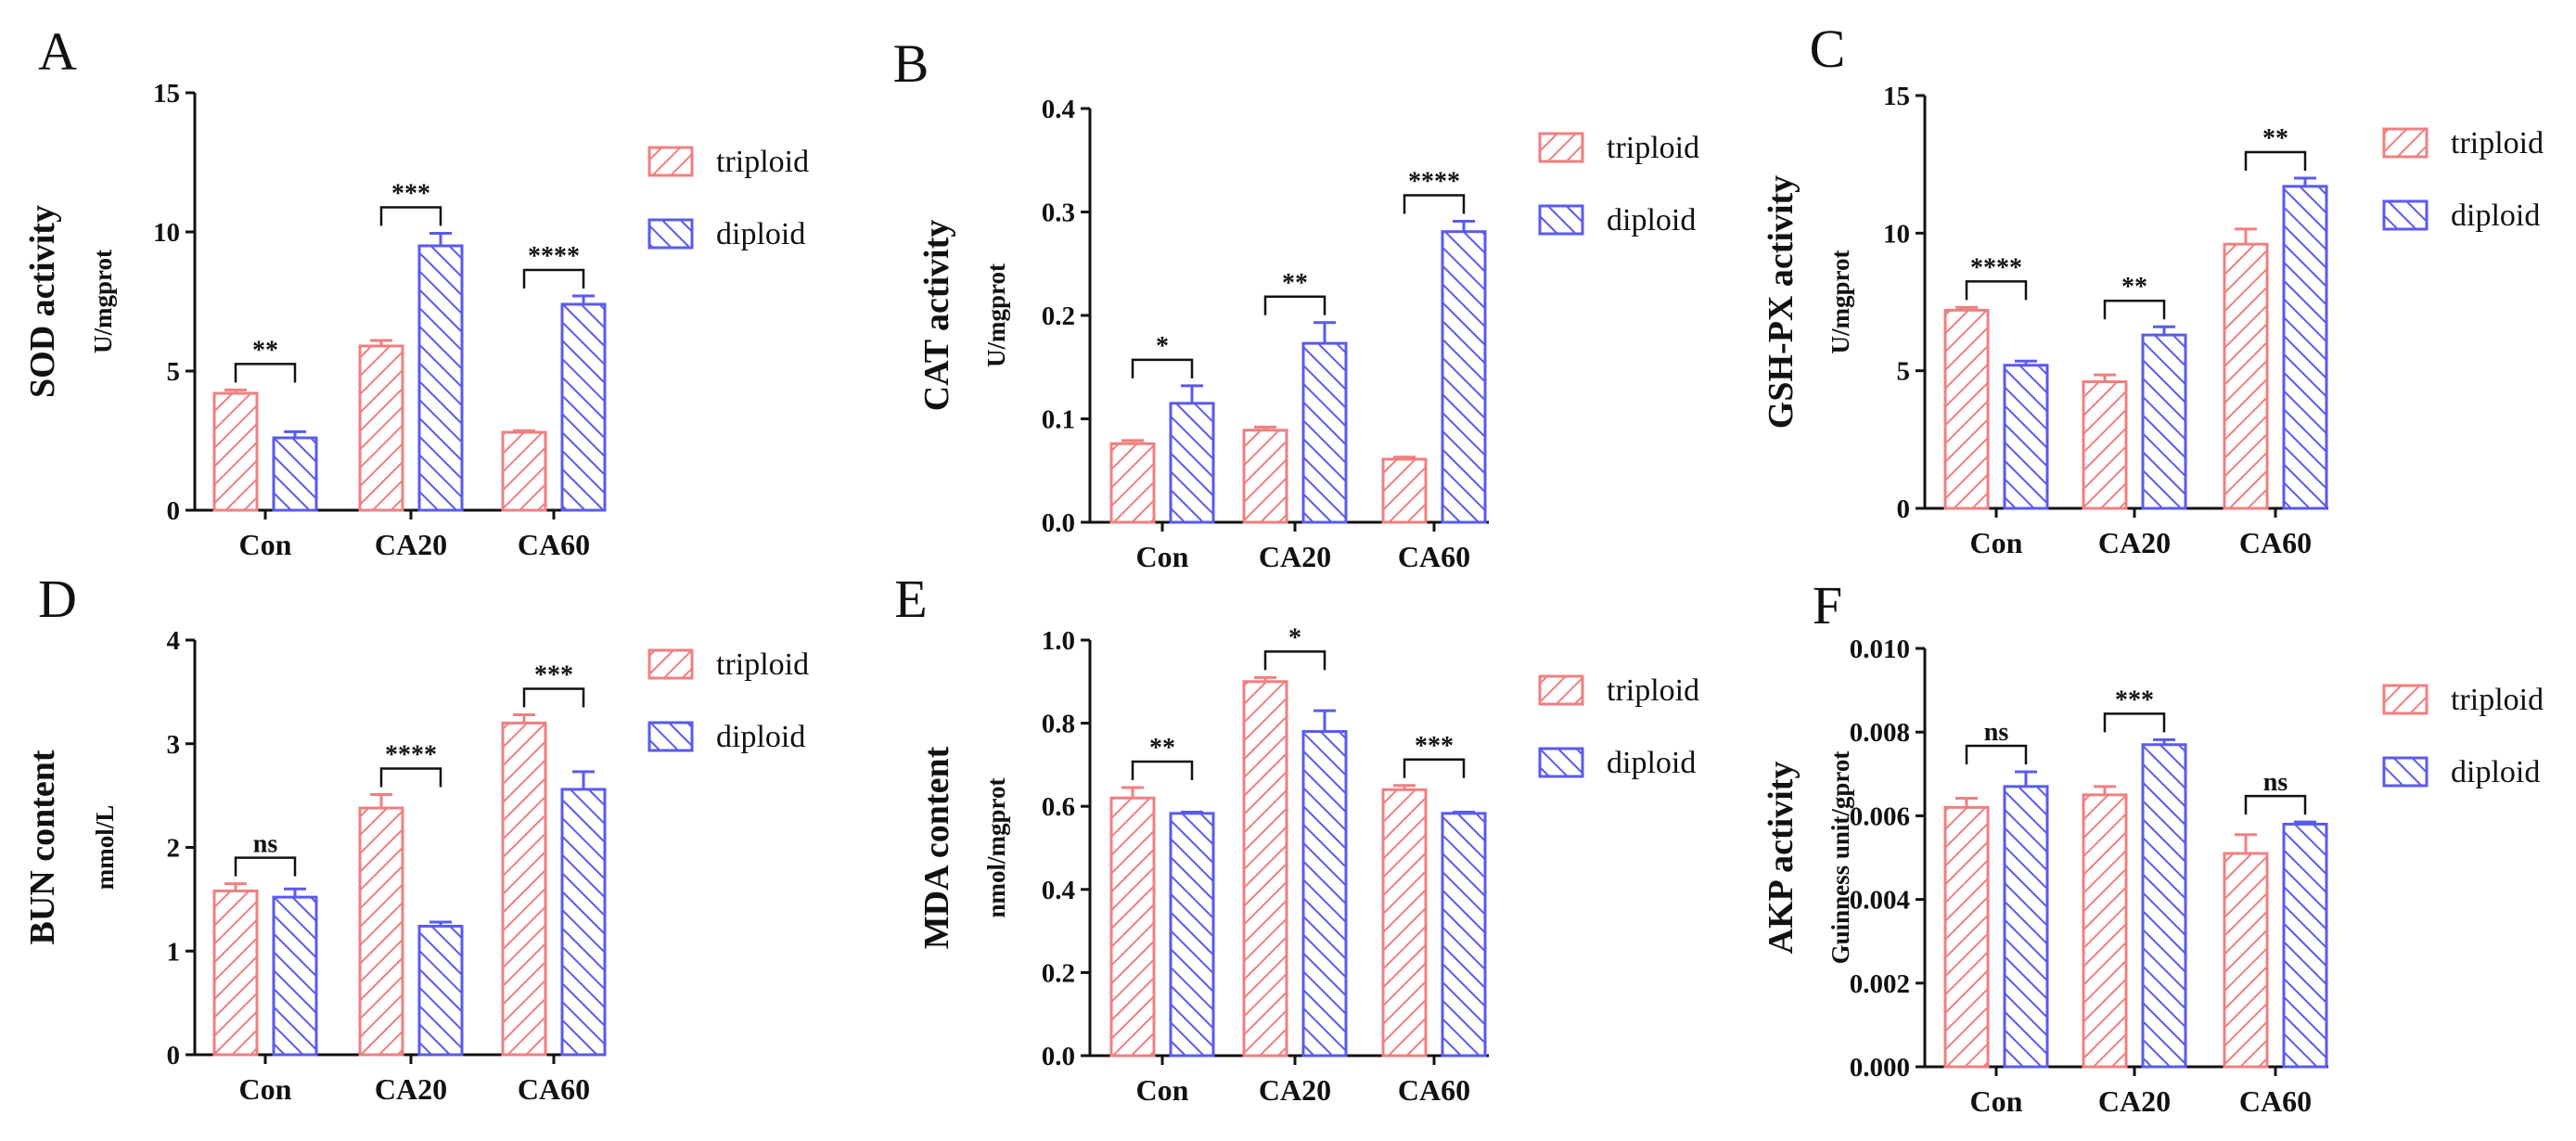 The height and width of the screenshot is (1141, 2576). What do you see at coordinates (174, 372) in the screenshot?
I see `y-tick-label: 5` at bounding box center [174, 372].